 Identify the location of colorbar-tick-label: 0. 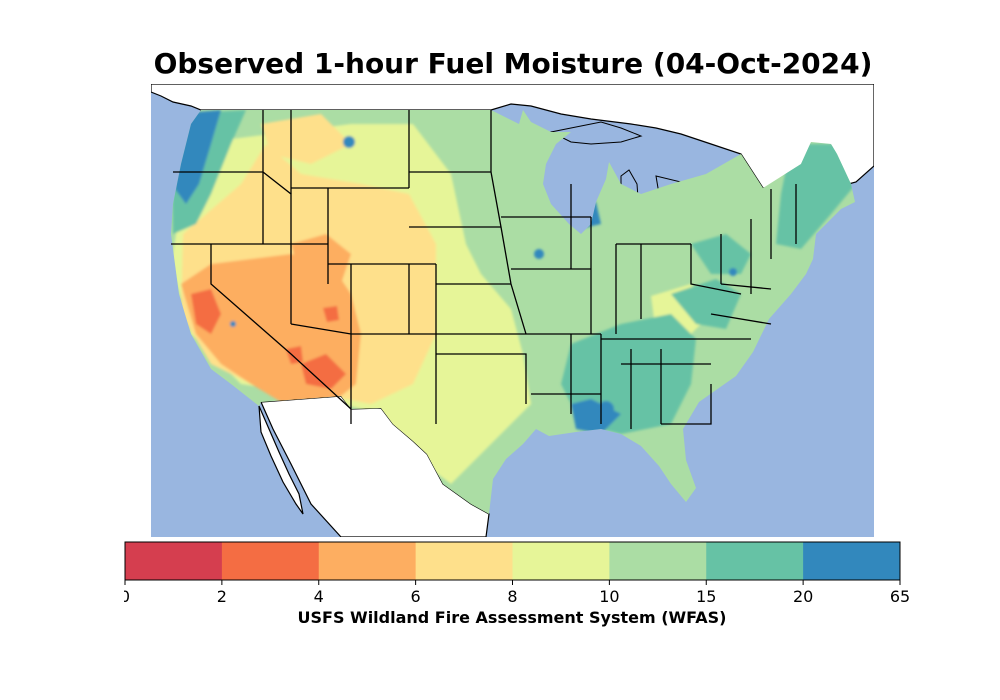
(127, 596).